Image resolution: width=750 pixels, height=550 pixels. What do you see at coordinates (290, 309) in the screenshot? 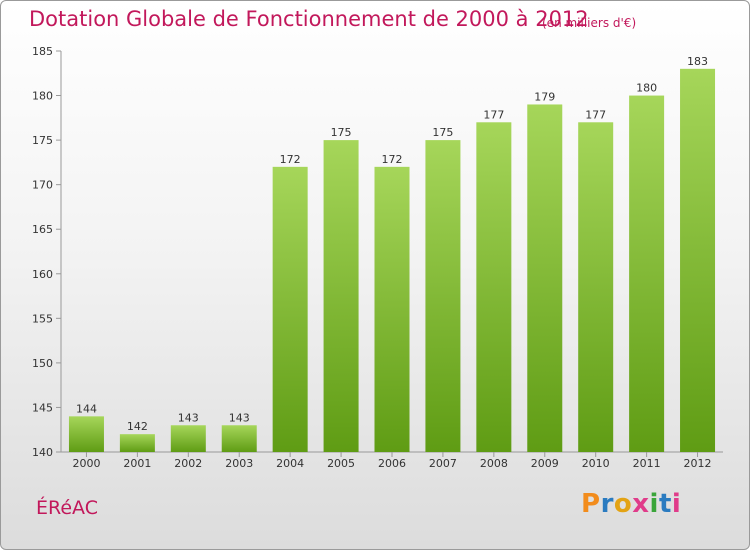
I see `bar-2004` at bounding box center [290, 309].